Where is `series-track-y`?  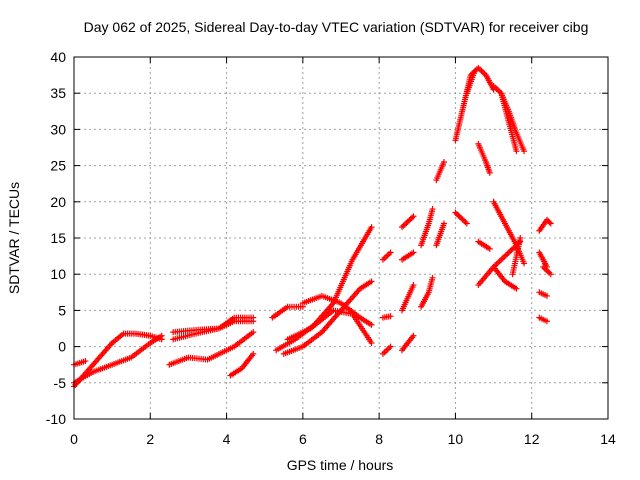 series-track-y is located at coordinates (470, 82).